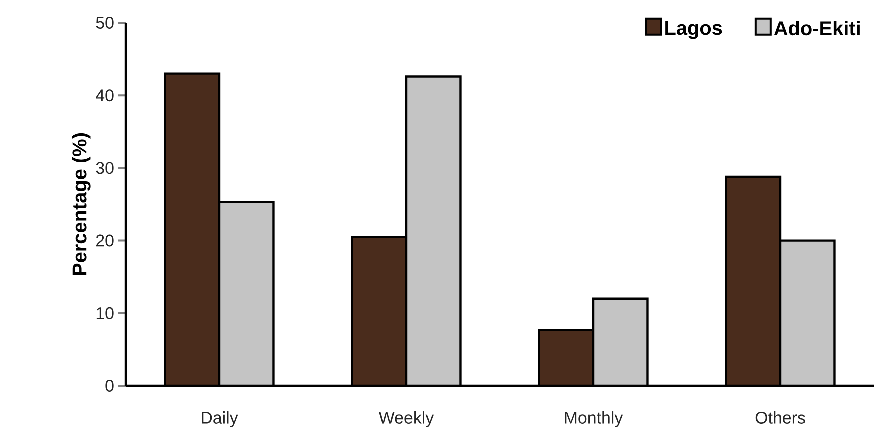  I want to click on y-tick-label: 10, so click(105, 313).